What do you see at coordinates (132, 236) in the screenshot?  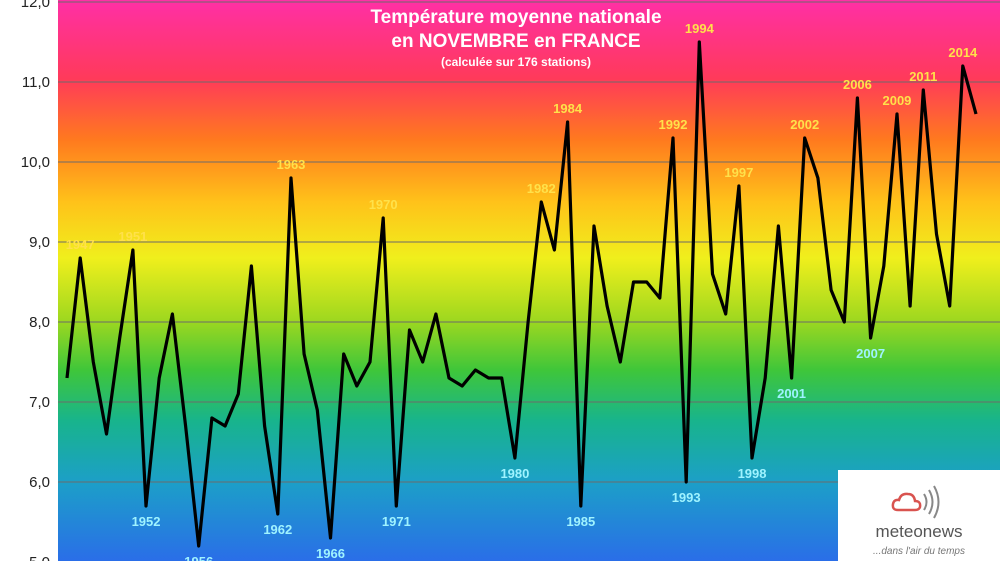 I see `annotation-high: 1951` at bounding box center [132, 236].